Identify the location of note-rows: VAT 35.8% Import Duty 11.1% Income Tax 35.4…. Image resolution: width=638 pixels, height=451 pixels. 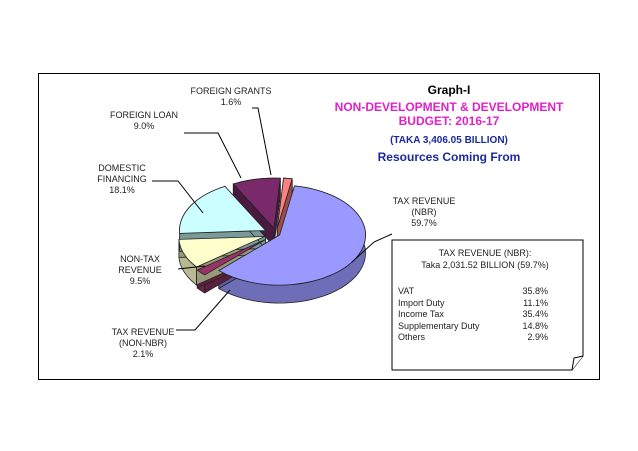
(473, 315).